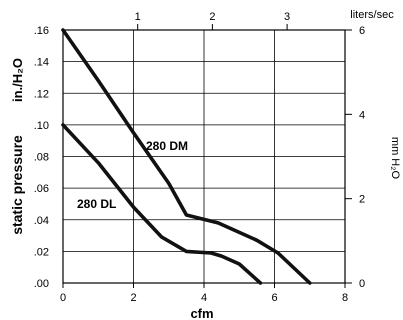 Image resolution: width=403 pixels, height=320 pixels. Describe the element at coordinates (395, 158) in the screenshot. I see `y-axis-right-label: mm H₂O` at that location.